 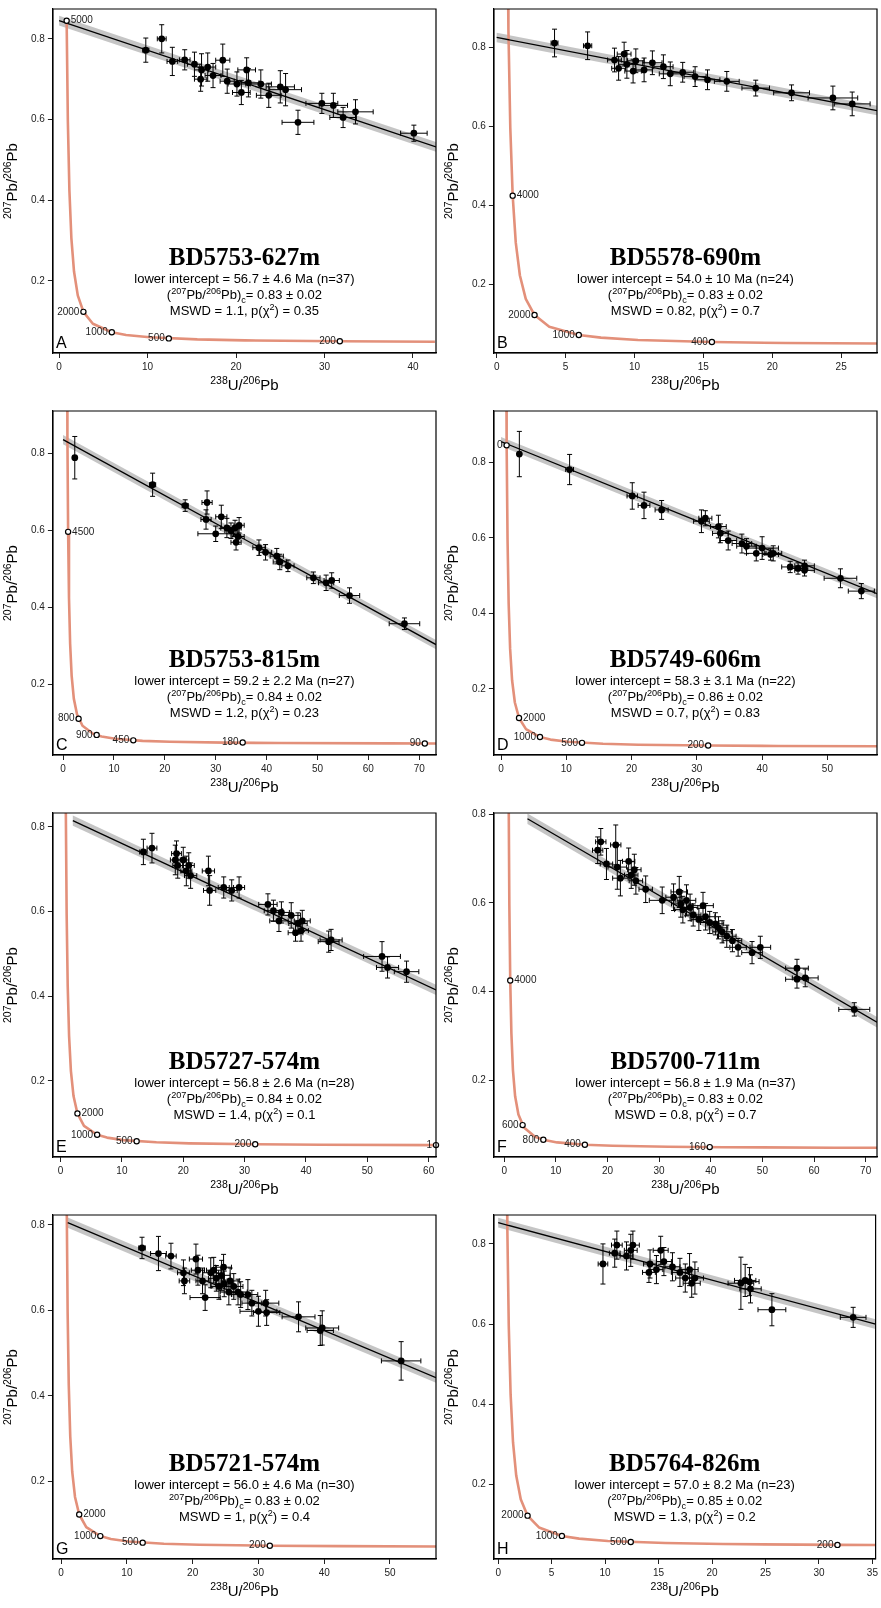 What do you see at coordinates (685, 1082) in the screenshot?
I see `annotation: lower intercept = 56.8 ± 1.9 Ma (n=37)` at bounding box center [685, 1082].